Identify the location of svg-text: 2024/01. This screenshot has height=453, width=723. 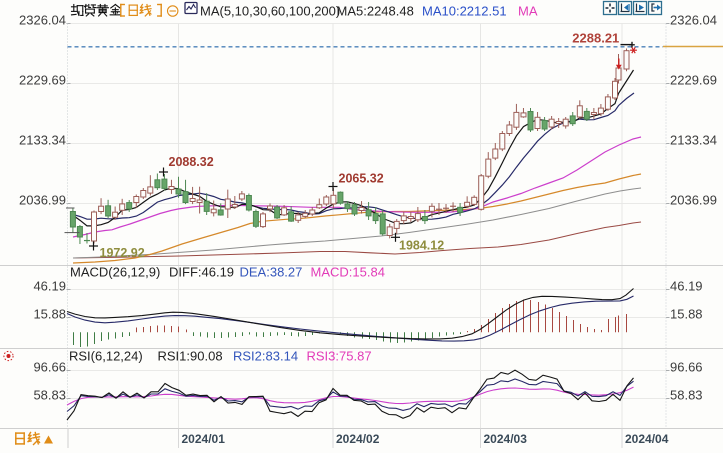
(204, 439).